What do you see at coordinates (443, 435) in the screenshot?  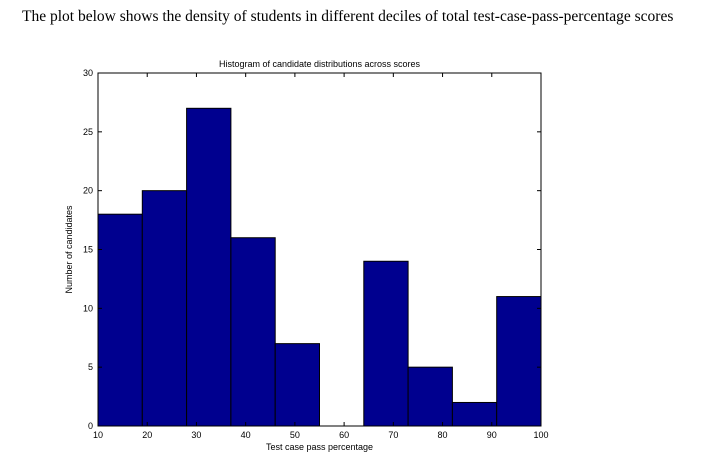 I see `x-tick-label: 80` at bounding box center [443, 435].